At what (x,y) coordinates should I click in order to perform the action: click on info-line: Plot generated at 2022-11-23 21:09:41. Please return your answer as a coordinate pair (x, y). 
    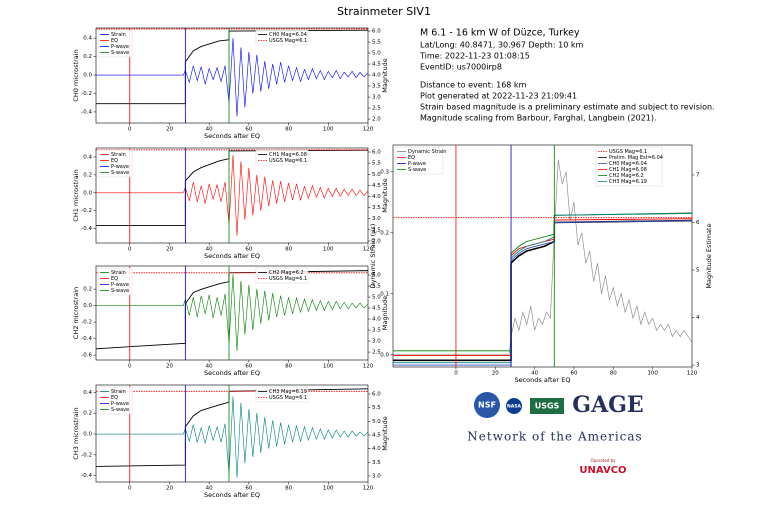
    Looking at the image, I should click on (498, 96).